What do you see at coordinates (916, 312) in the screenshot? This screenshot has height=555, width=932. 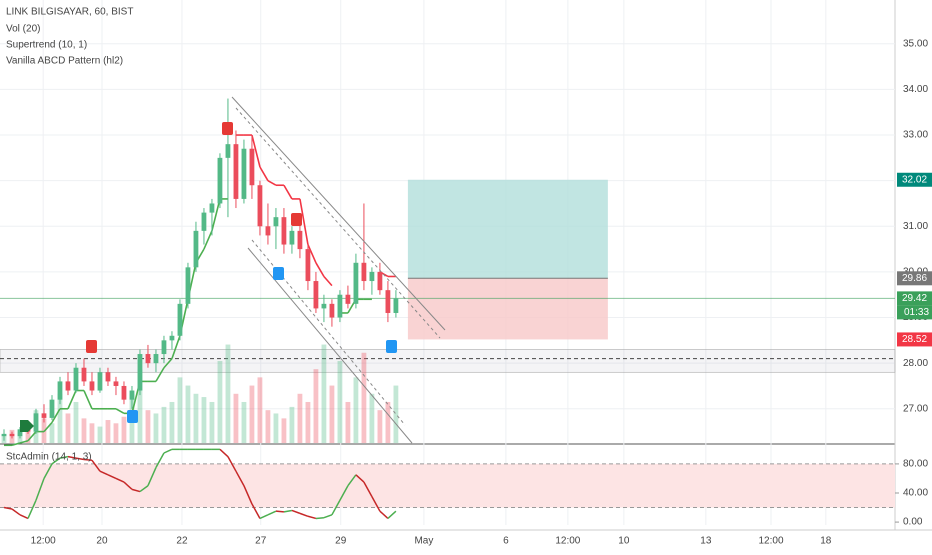 I see `countdown: 01:33` at bounding box center [916, 312].